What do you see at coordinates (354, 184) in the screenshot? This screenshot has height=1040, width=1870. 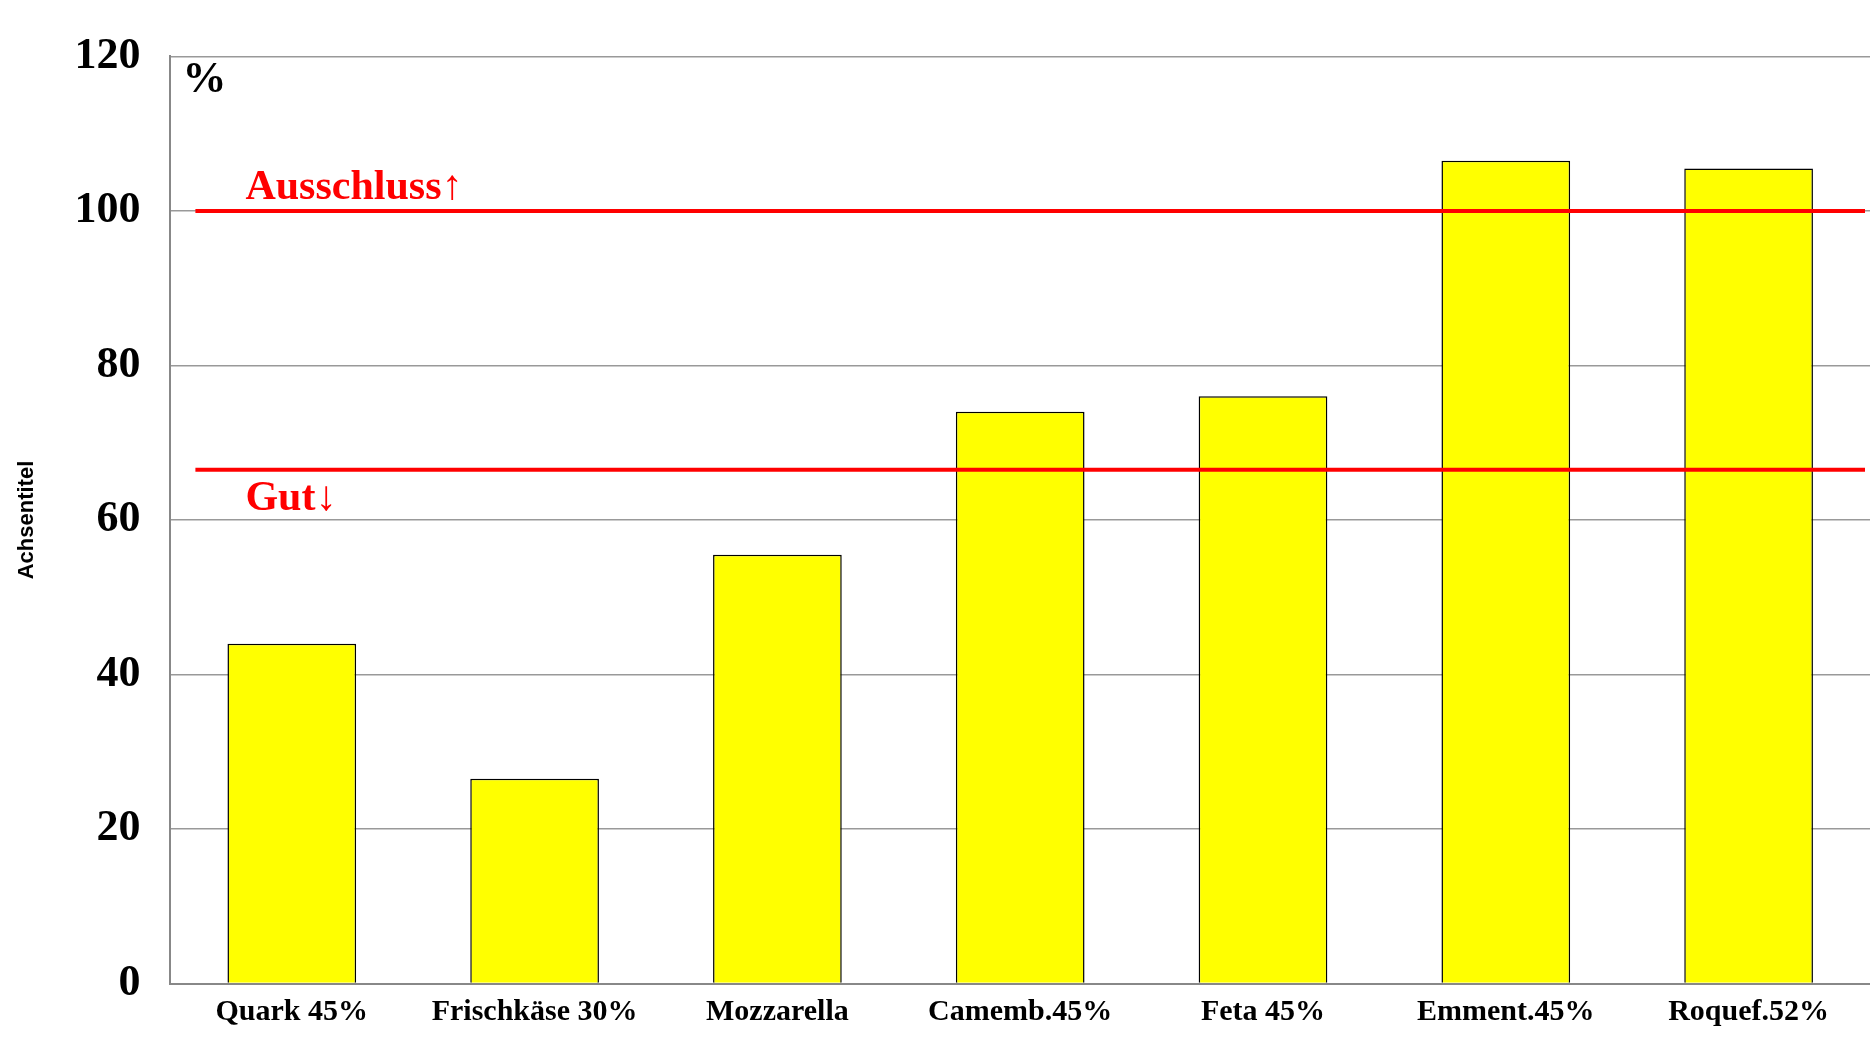 I see `ref-line-label: Ausschluss↑` at bounding box center [354, 184].